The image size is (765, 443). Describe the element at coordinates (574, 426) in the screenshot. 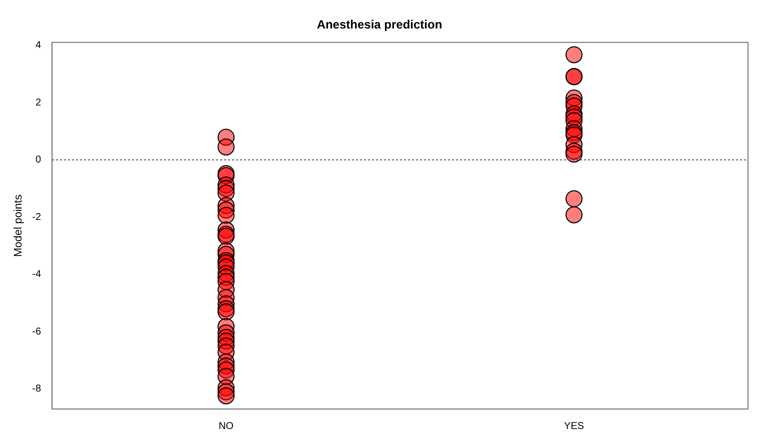

I see `x-tick-label: YES` at that location.